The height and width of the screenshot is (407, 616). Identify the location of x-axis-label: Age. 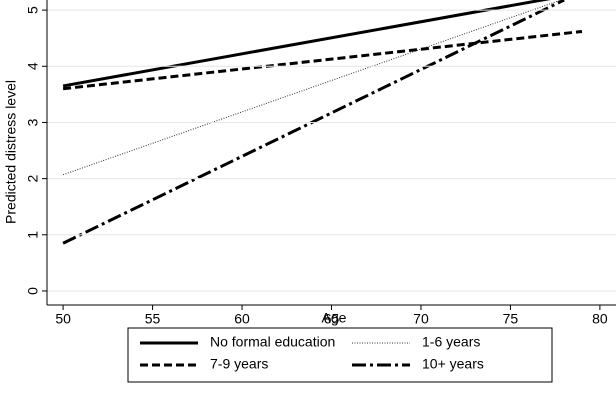
(334, 318).